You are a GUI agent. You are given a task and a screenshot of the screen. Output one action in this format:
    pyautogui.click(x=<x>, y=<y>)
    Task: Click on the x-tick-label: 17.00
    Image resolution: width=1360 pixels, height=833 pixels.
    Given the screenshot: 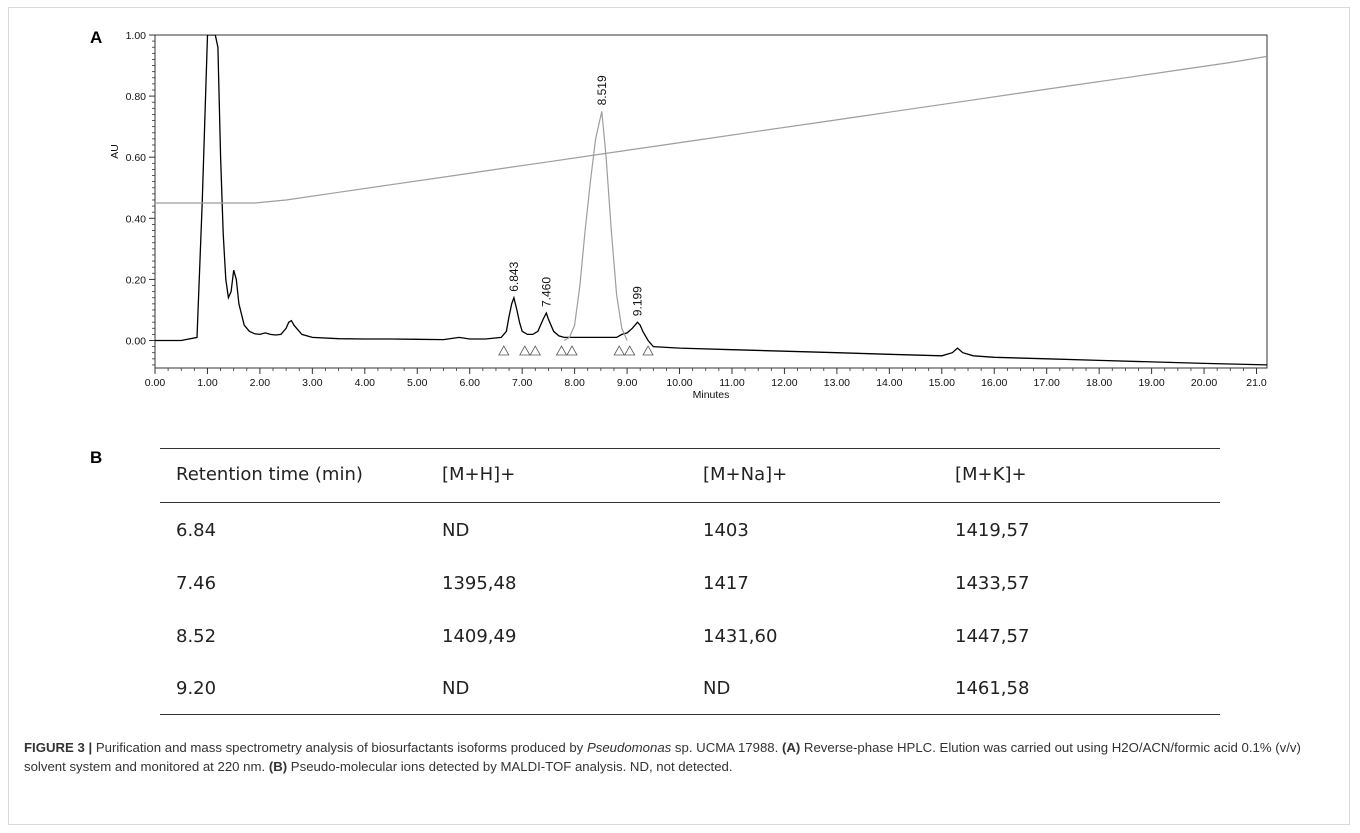 What is the action you would take?
    pyautogui.click(x=1047, y=383)
    